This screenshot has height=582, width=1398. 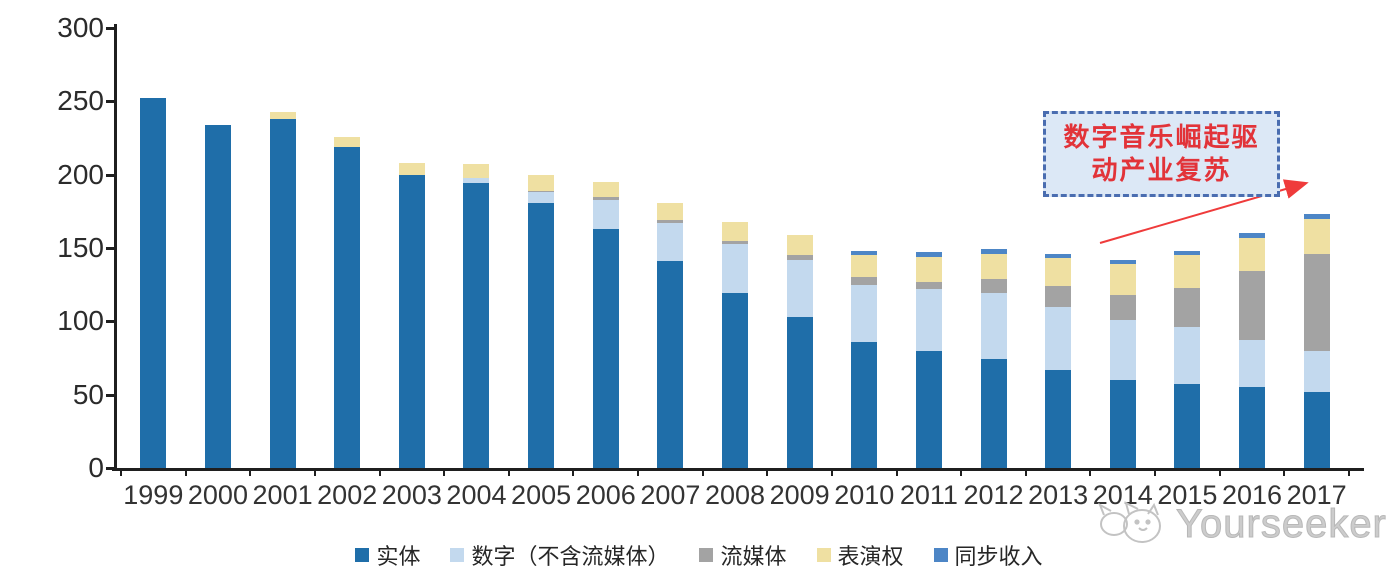 I want to click on x-axis-label: 2007, so click(x=670, y=495).